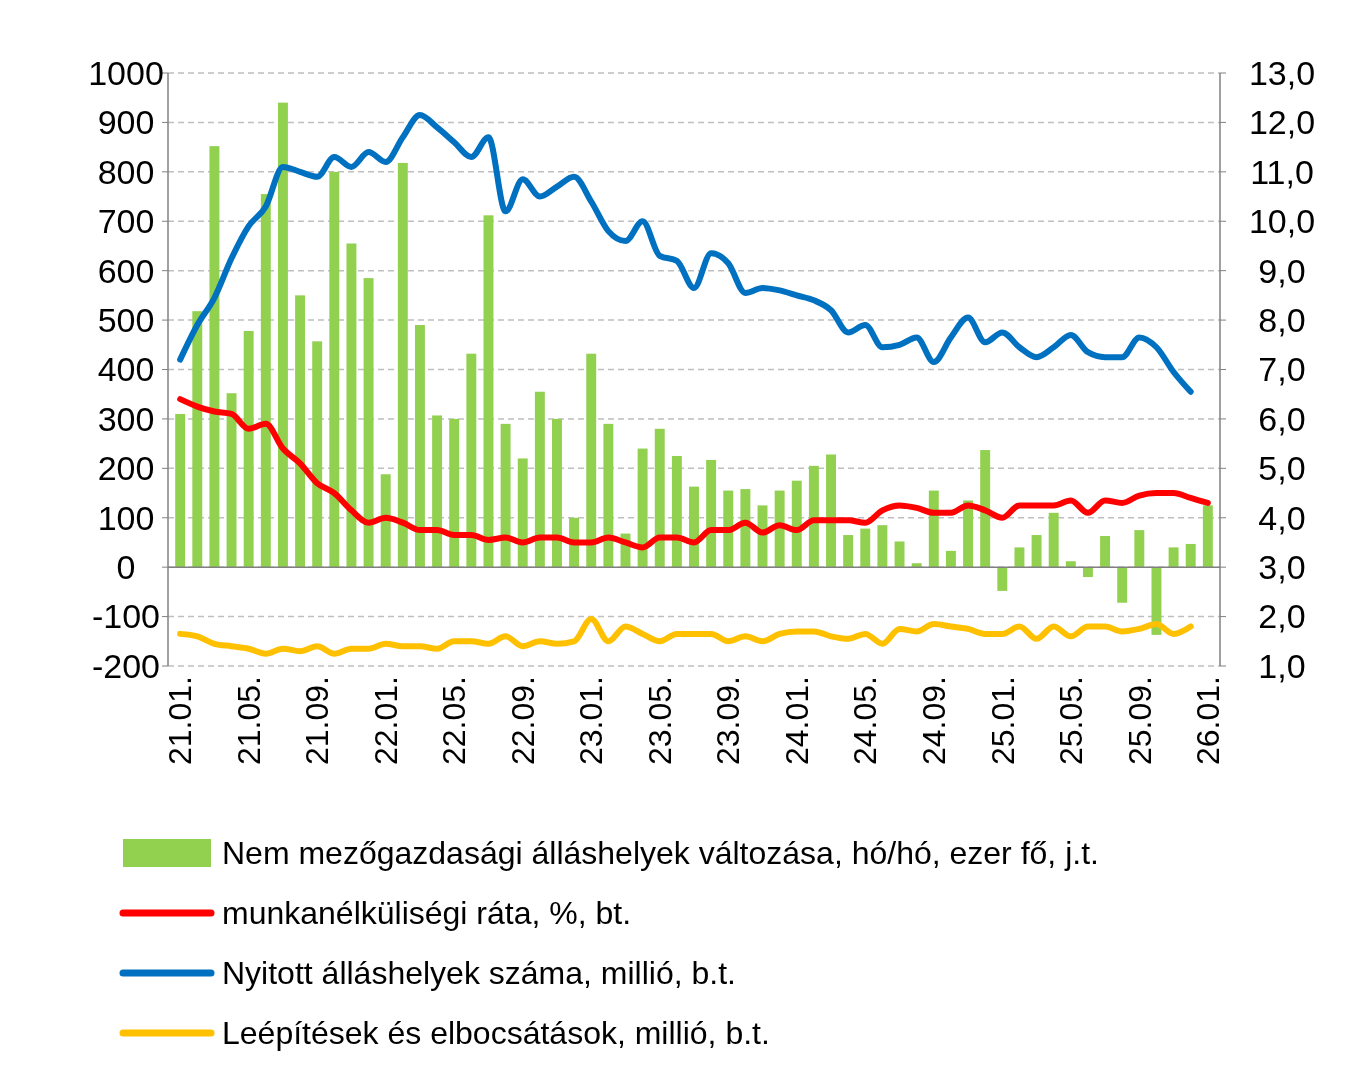 The image size is (1364, 1067). What do you see at coordinates (660, 853) in the screenshot?
I see `legend-label: Nem mezőgazdasági álláshelyek változása, hó/hó, ezer fő, j.t.` at bounding box center [660, 853].